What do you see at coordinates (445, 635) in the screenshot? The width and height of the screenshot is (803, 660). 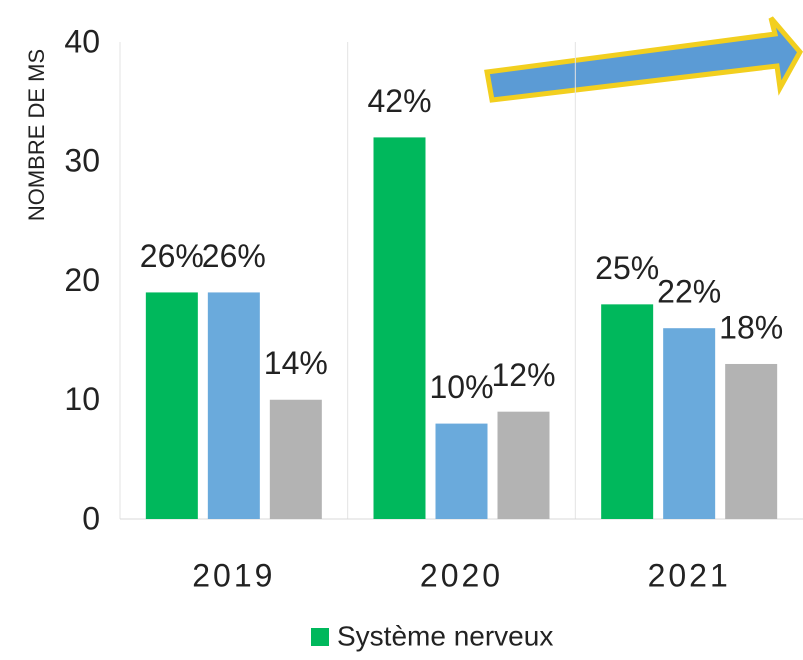 I see `legend-label: Système nerveux` at bounding box center [445, 635].